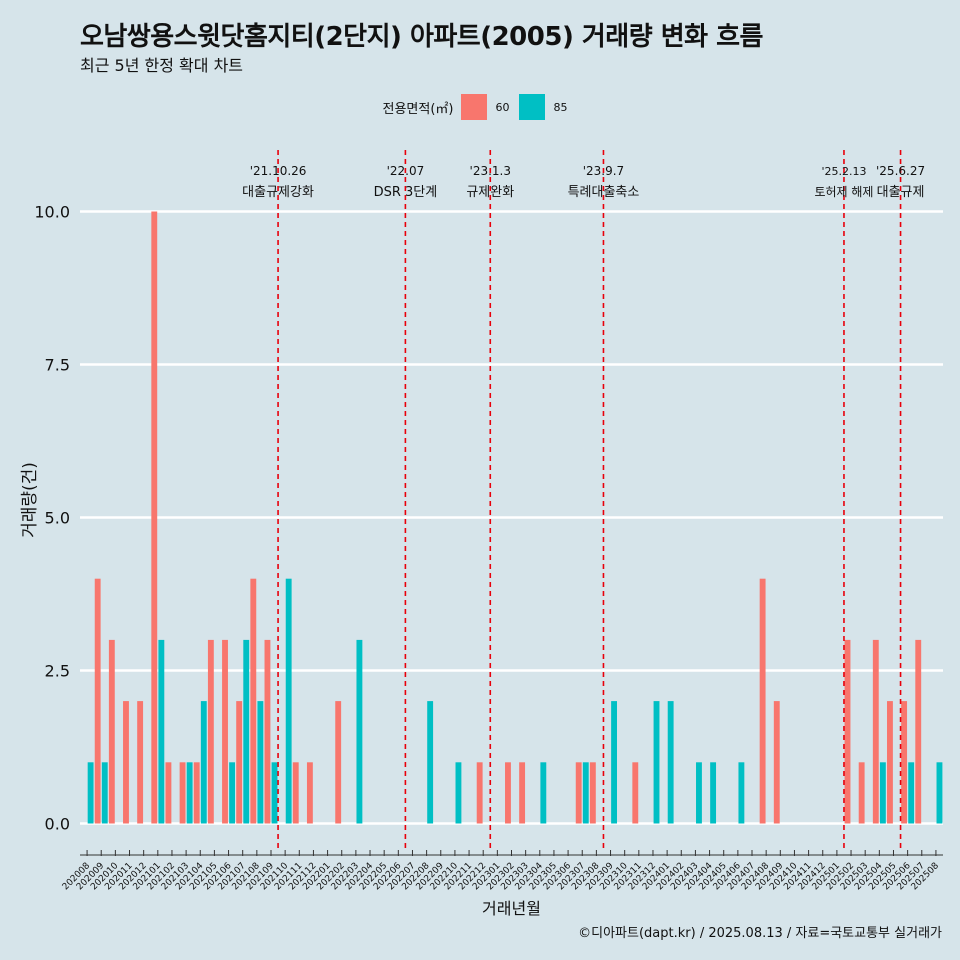 Image resolution: width=960 pixels, height=960 pixels. Describe the element at coordinates (843, 192) in the screenshot. I see `event-label: 토허제 해제` at that location.